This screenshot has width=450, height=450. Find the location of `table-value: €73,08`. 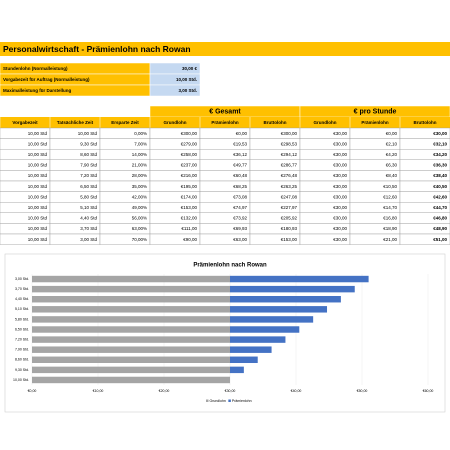

table-value: €73,08 is located at coordinates (240, 196).